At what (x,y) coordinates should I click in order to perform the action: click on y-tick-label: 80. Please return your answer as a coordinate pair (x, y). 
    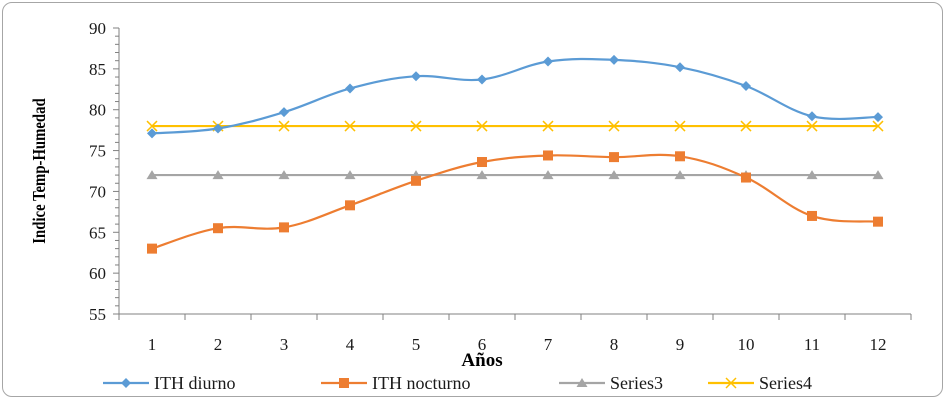
    Looking at the image, I should click on (97, 110).